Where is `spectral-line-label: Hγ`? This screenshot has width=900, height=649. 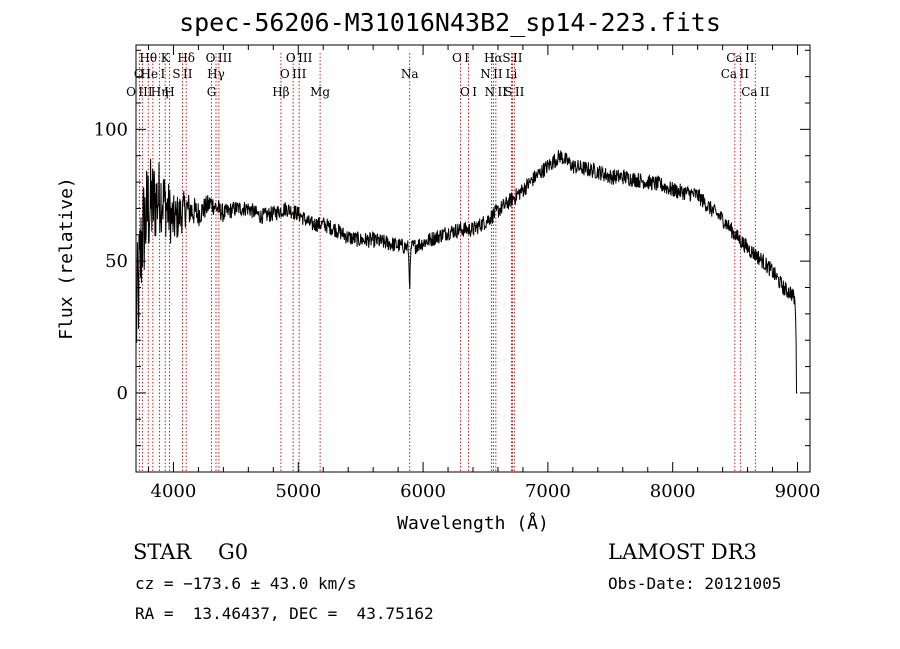 spectral-line-label: Hγ is located at coordinates (216, 74).